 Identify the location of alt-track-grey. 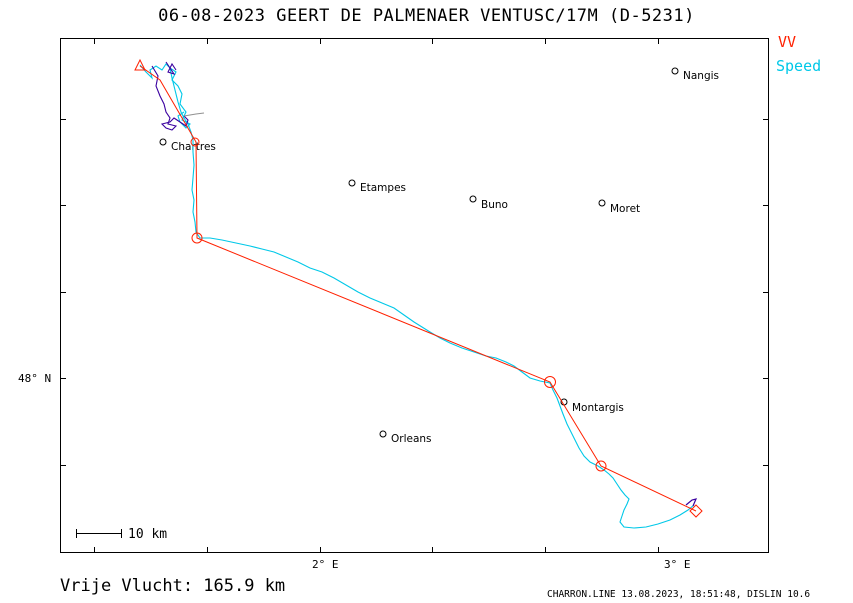
(194, 114).